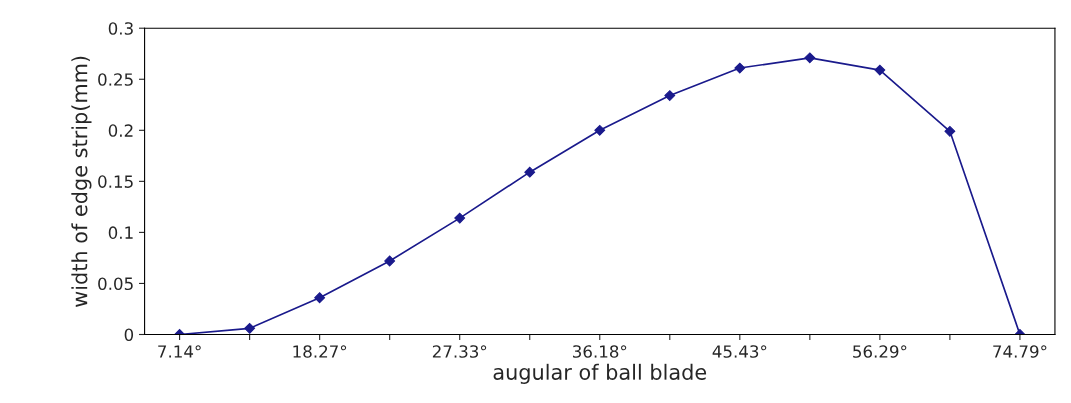 The width and height of the screenshot is (1071, 403). What do you see at coordinates (739, 351) in the screenshot?
I see `x-tick-label: 45.43°` at bounding box center [739, 351].